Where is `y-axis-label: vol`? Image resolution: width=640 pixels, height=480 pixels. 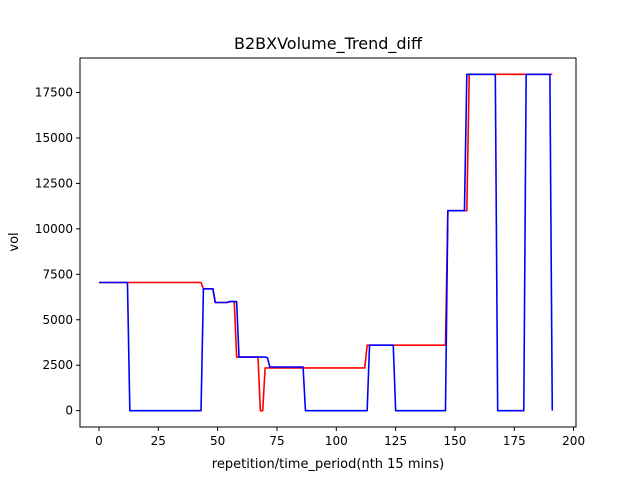
y-axis-label: vol is located at coordinates (14, 241).